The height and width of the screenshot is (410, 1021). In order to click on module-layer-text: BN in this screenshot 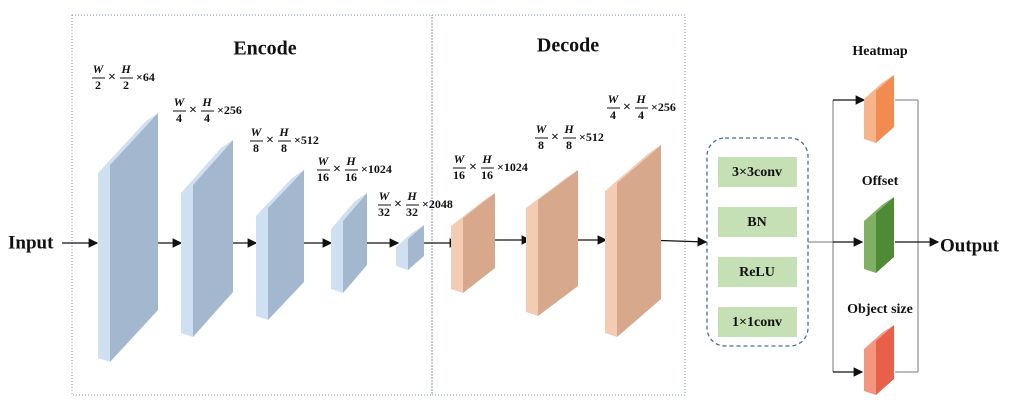, I will do `click(756, 222)`.